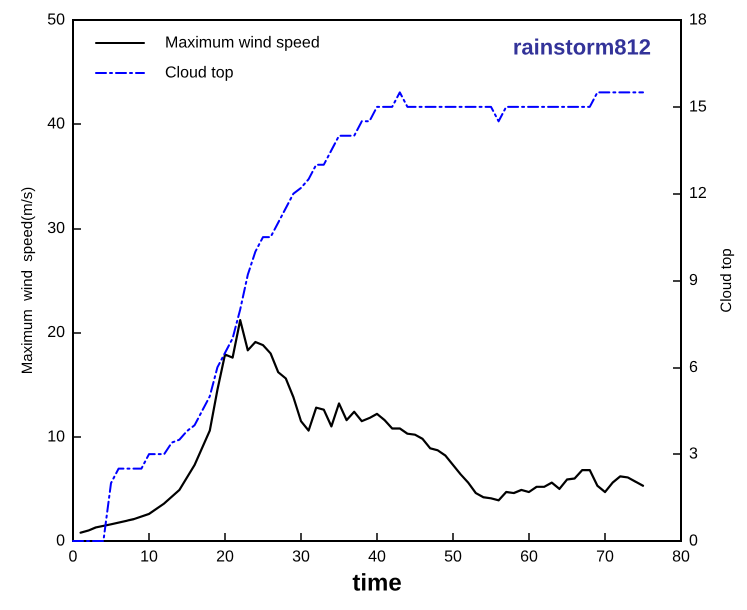  What do you see at coordinates (693, 280) in the screenshot?
I see `y2-tick-label: 9` at bounding box center [693, 280].